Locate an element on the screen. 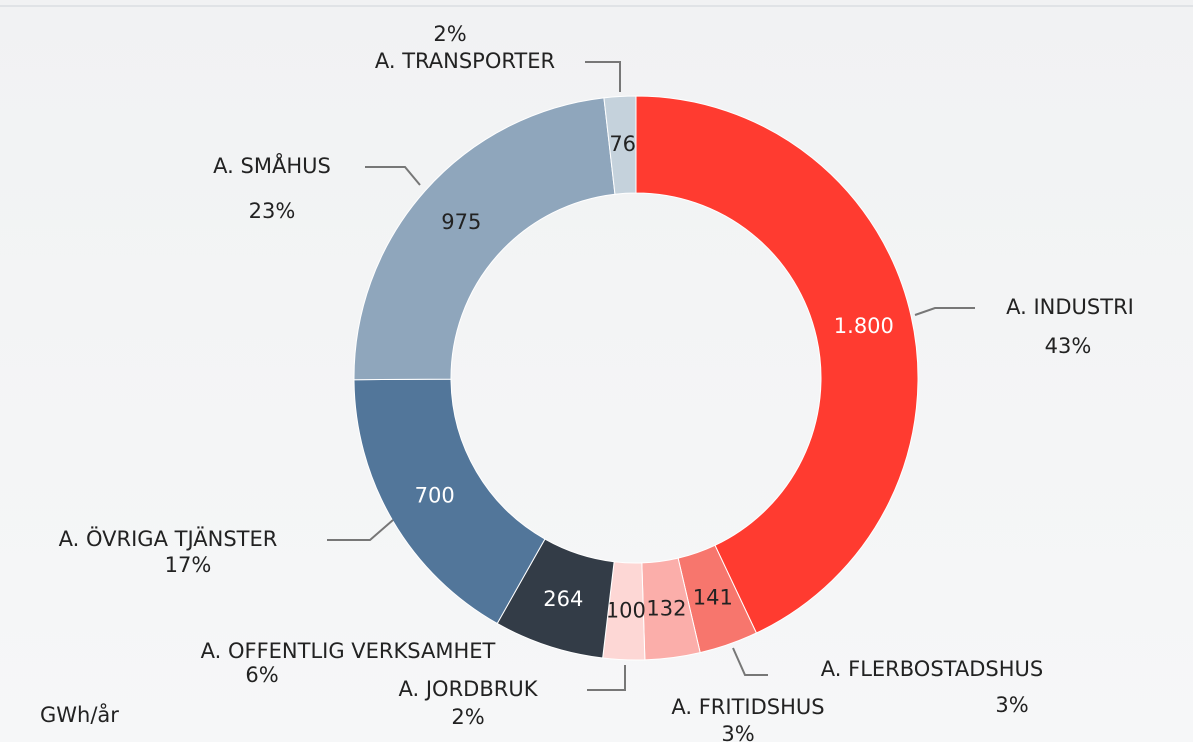 The height and width of the screenshot is (742, 1193). percent-label: 23% is located at coordinates (272, 211).